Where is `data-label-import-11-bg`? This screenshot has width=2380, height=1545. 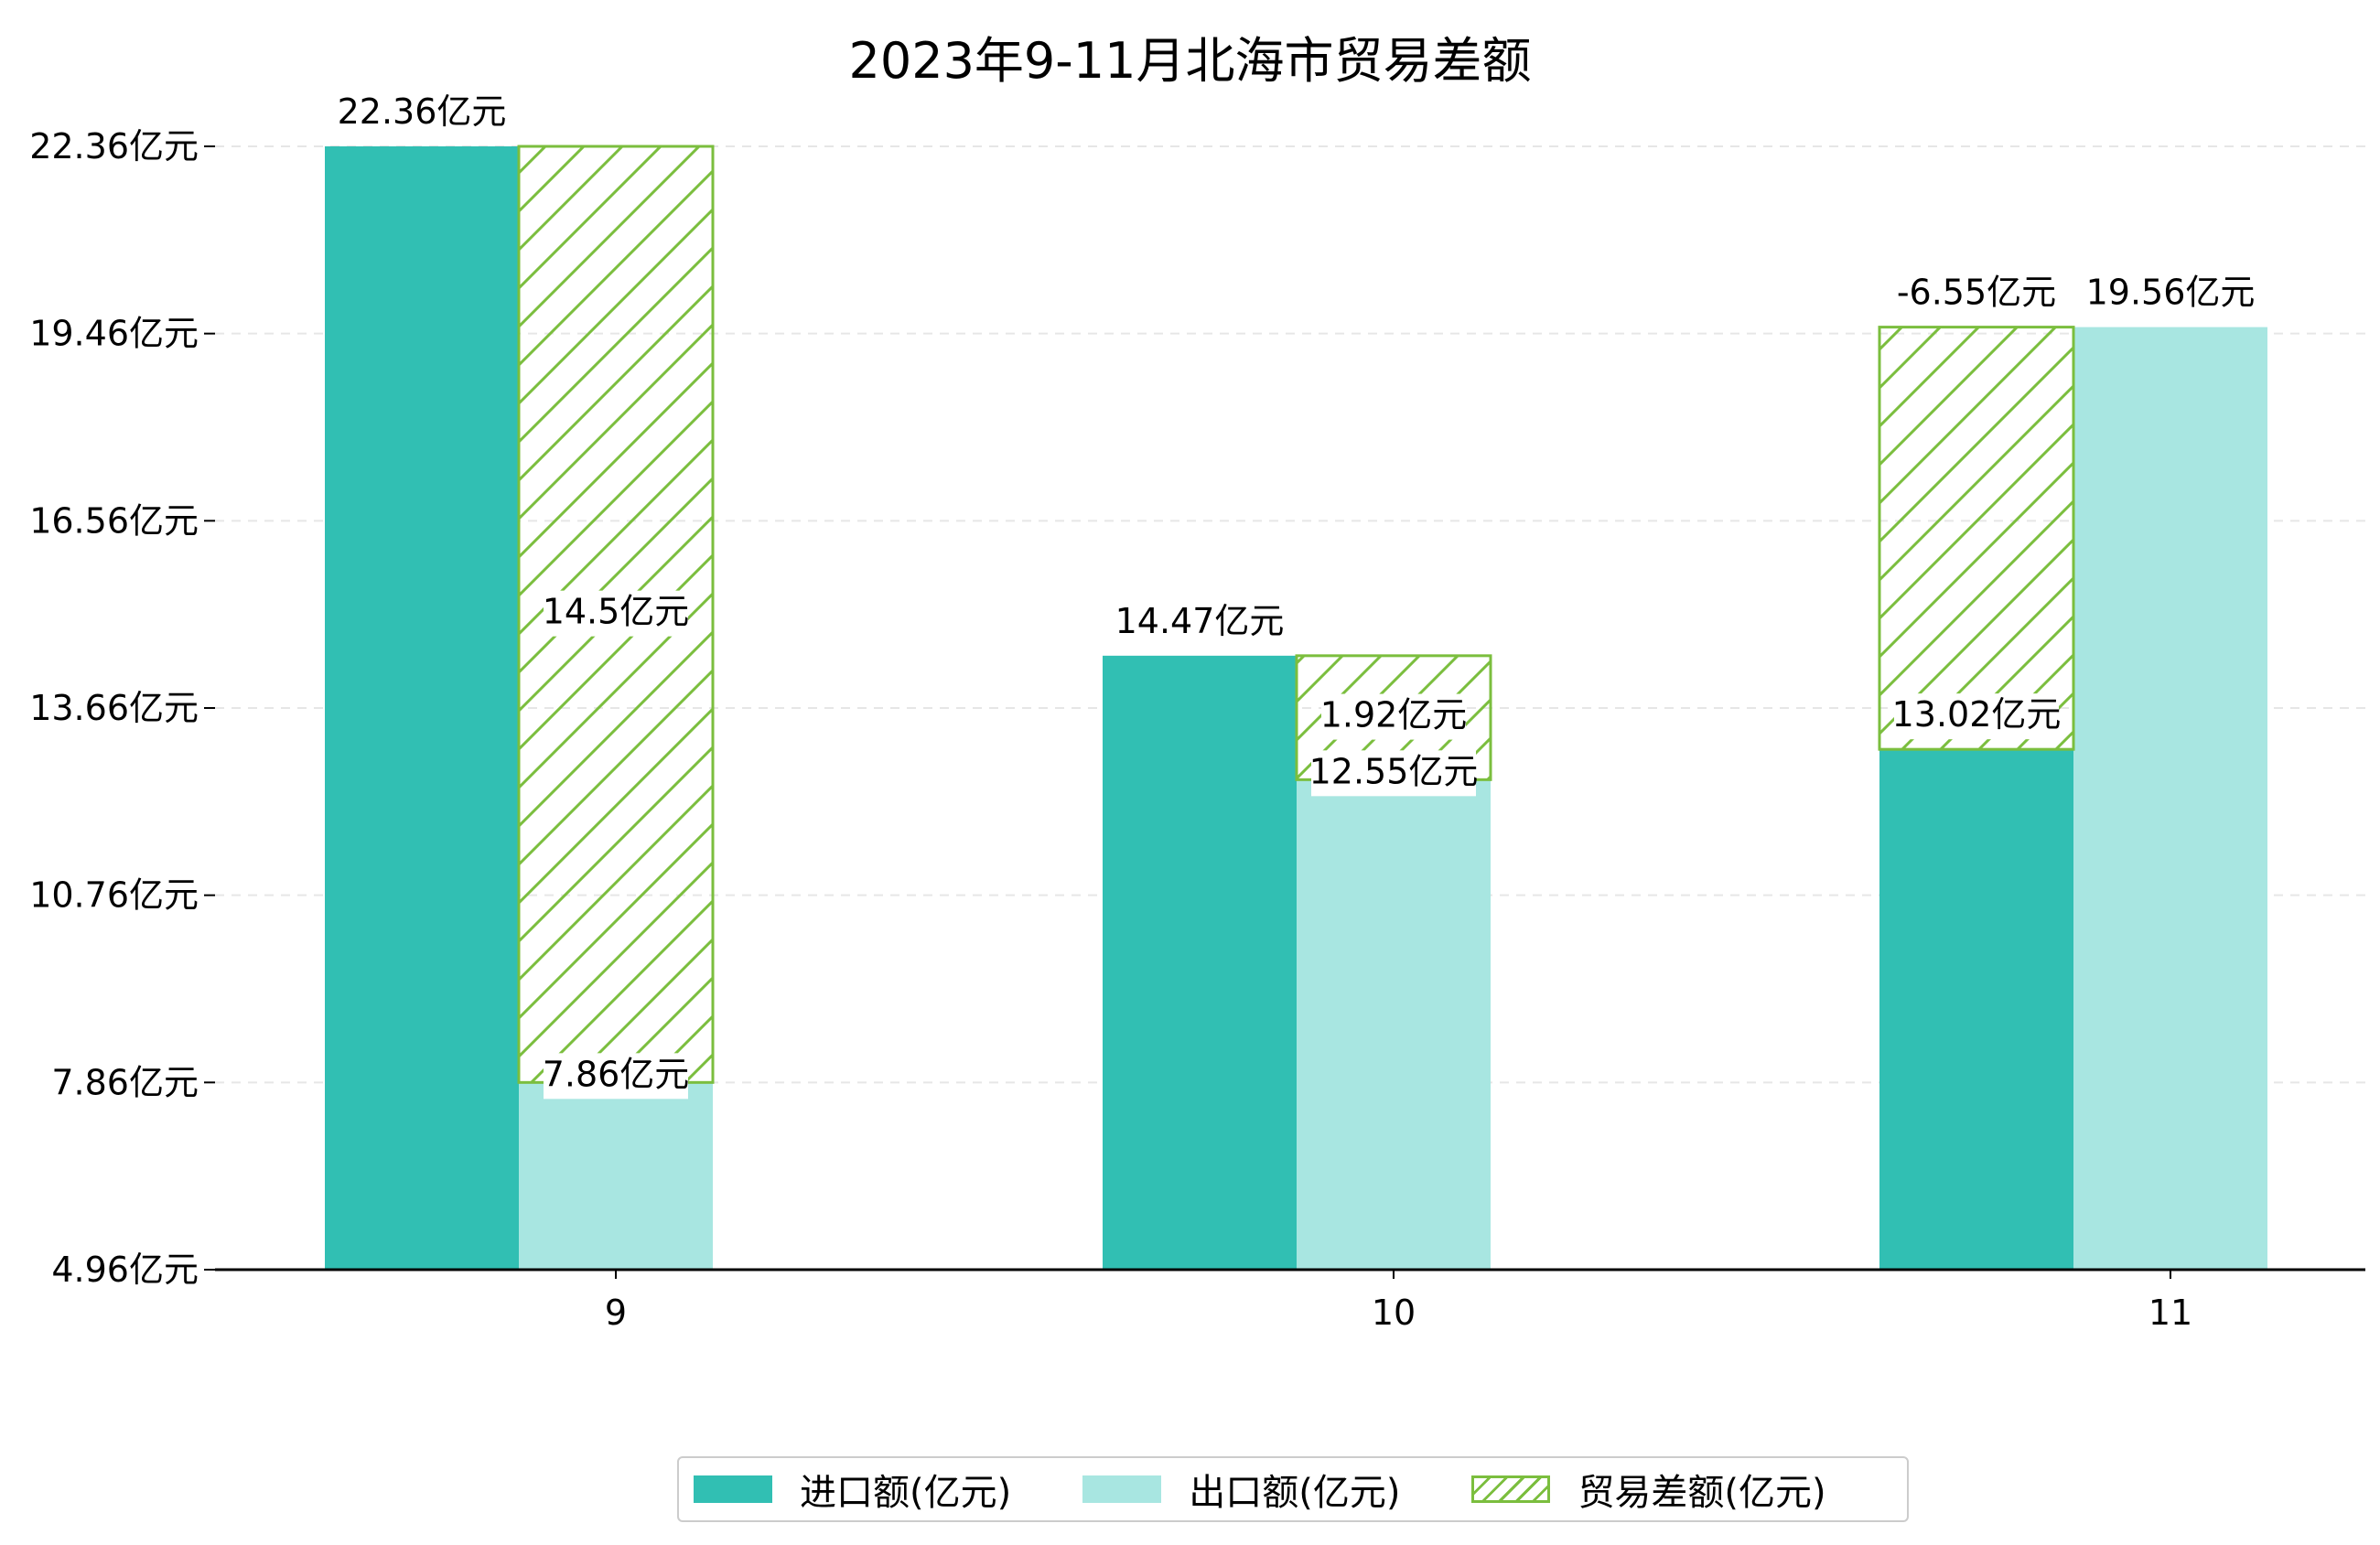
data-label-import-11-bg is located at coordinates (1976, 716).